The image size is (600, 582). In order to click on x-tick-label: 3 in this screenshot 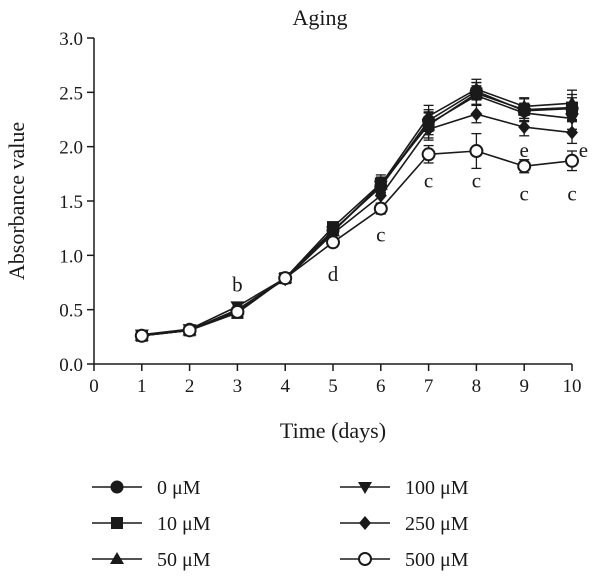, I will do `click(238, 386)`.